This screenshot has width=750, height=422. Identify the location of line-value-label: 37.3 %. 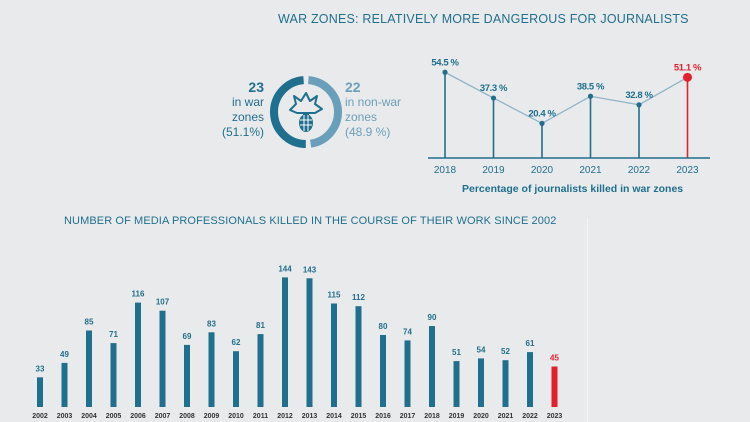
(494, 88).